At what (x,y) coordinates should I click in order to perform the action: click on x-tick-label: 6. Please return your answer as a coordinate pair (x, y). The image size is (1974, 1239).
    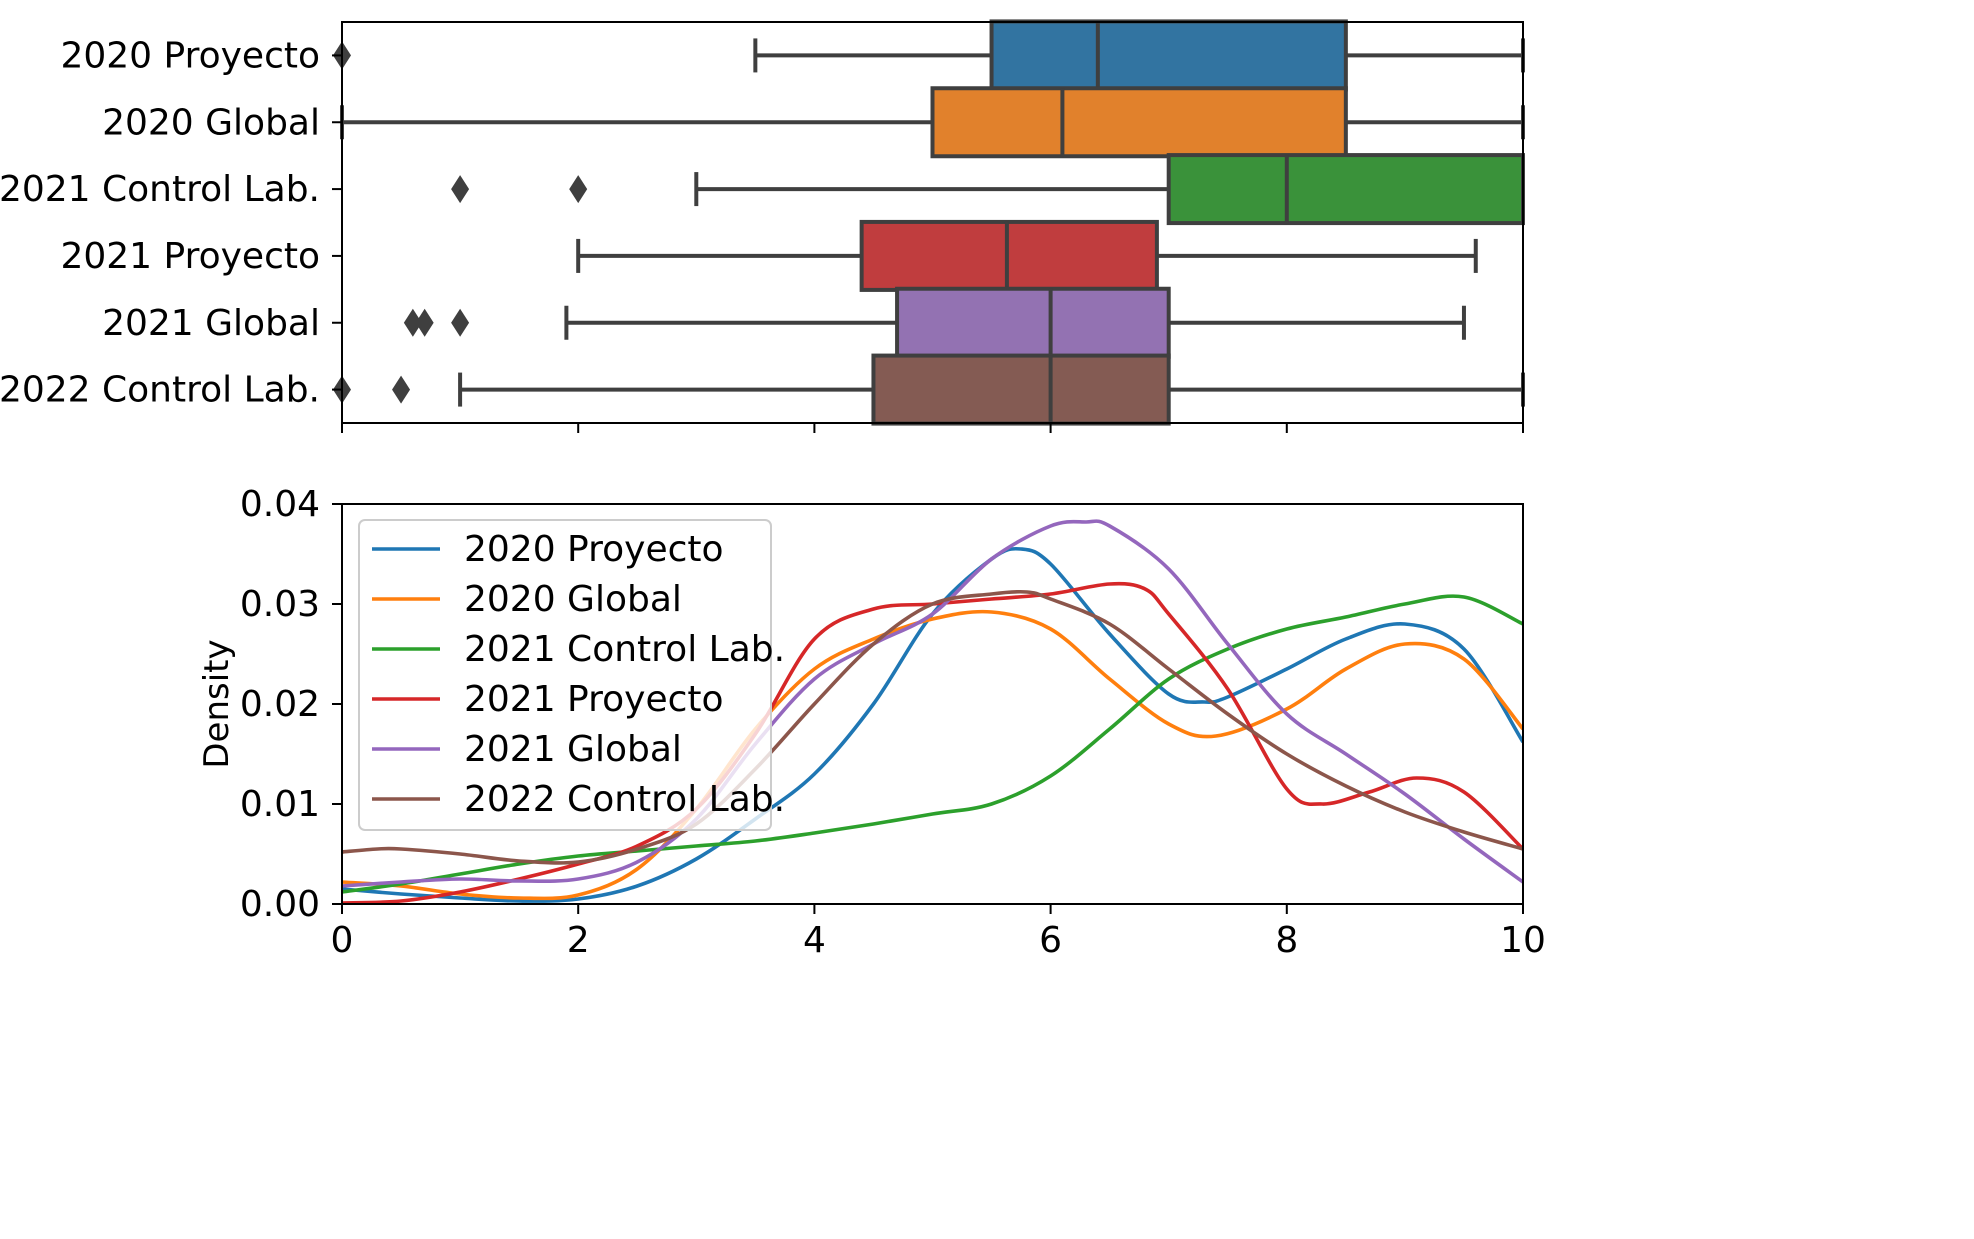
    Looking at the image, I should click on (1050, 940).